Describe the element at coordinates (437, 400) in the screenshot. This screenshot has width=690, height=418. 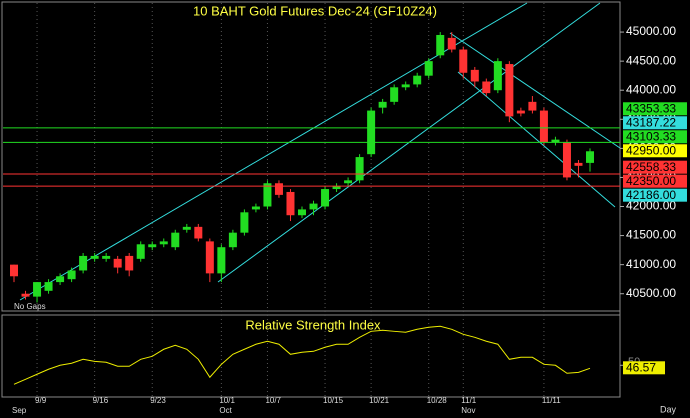
I see `x-tick-label: 10/28` at that location.